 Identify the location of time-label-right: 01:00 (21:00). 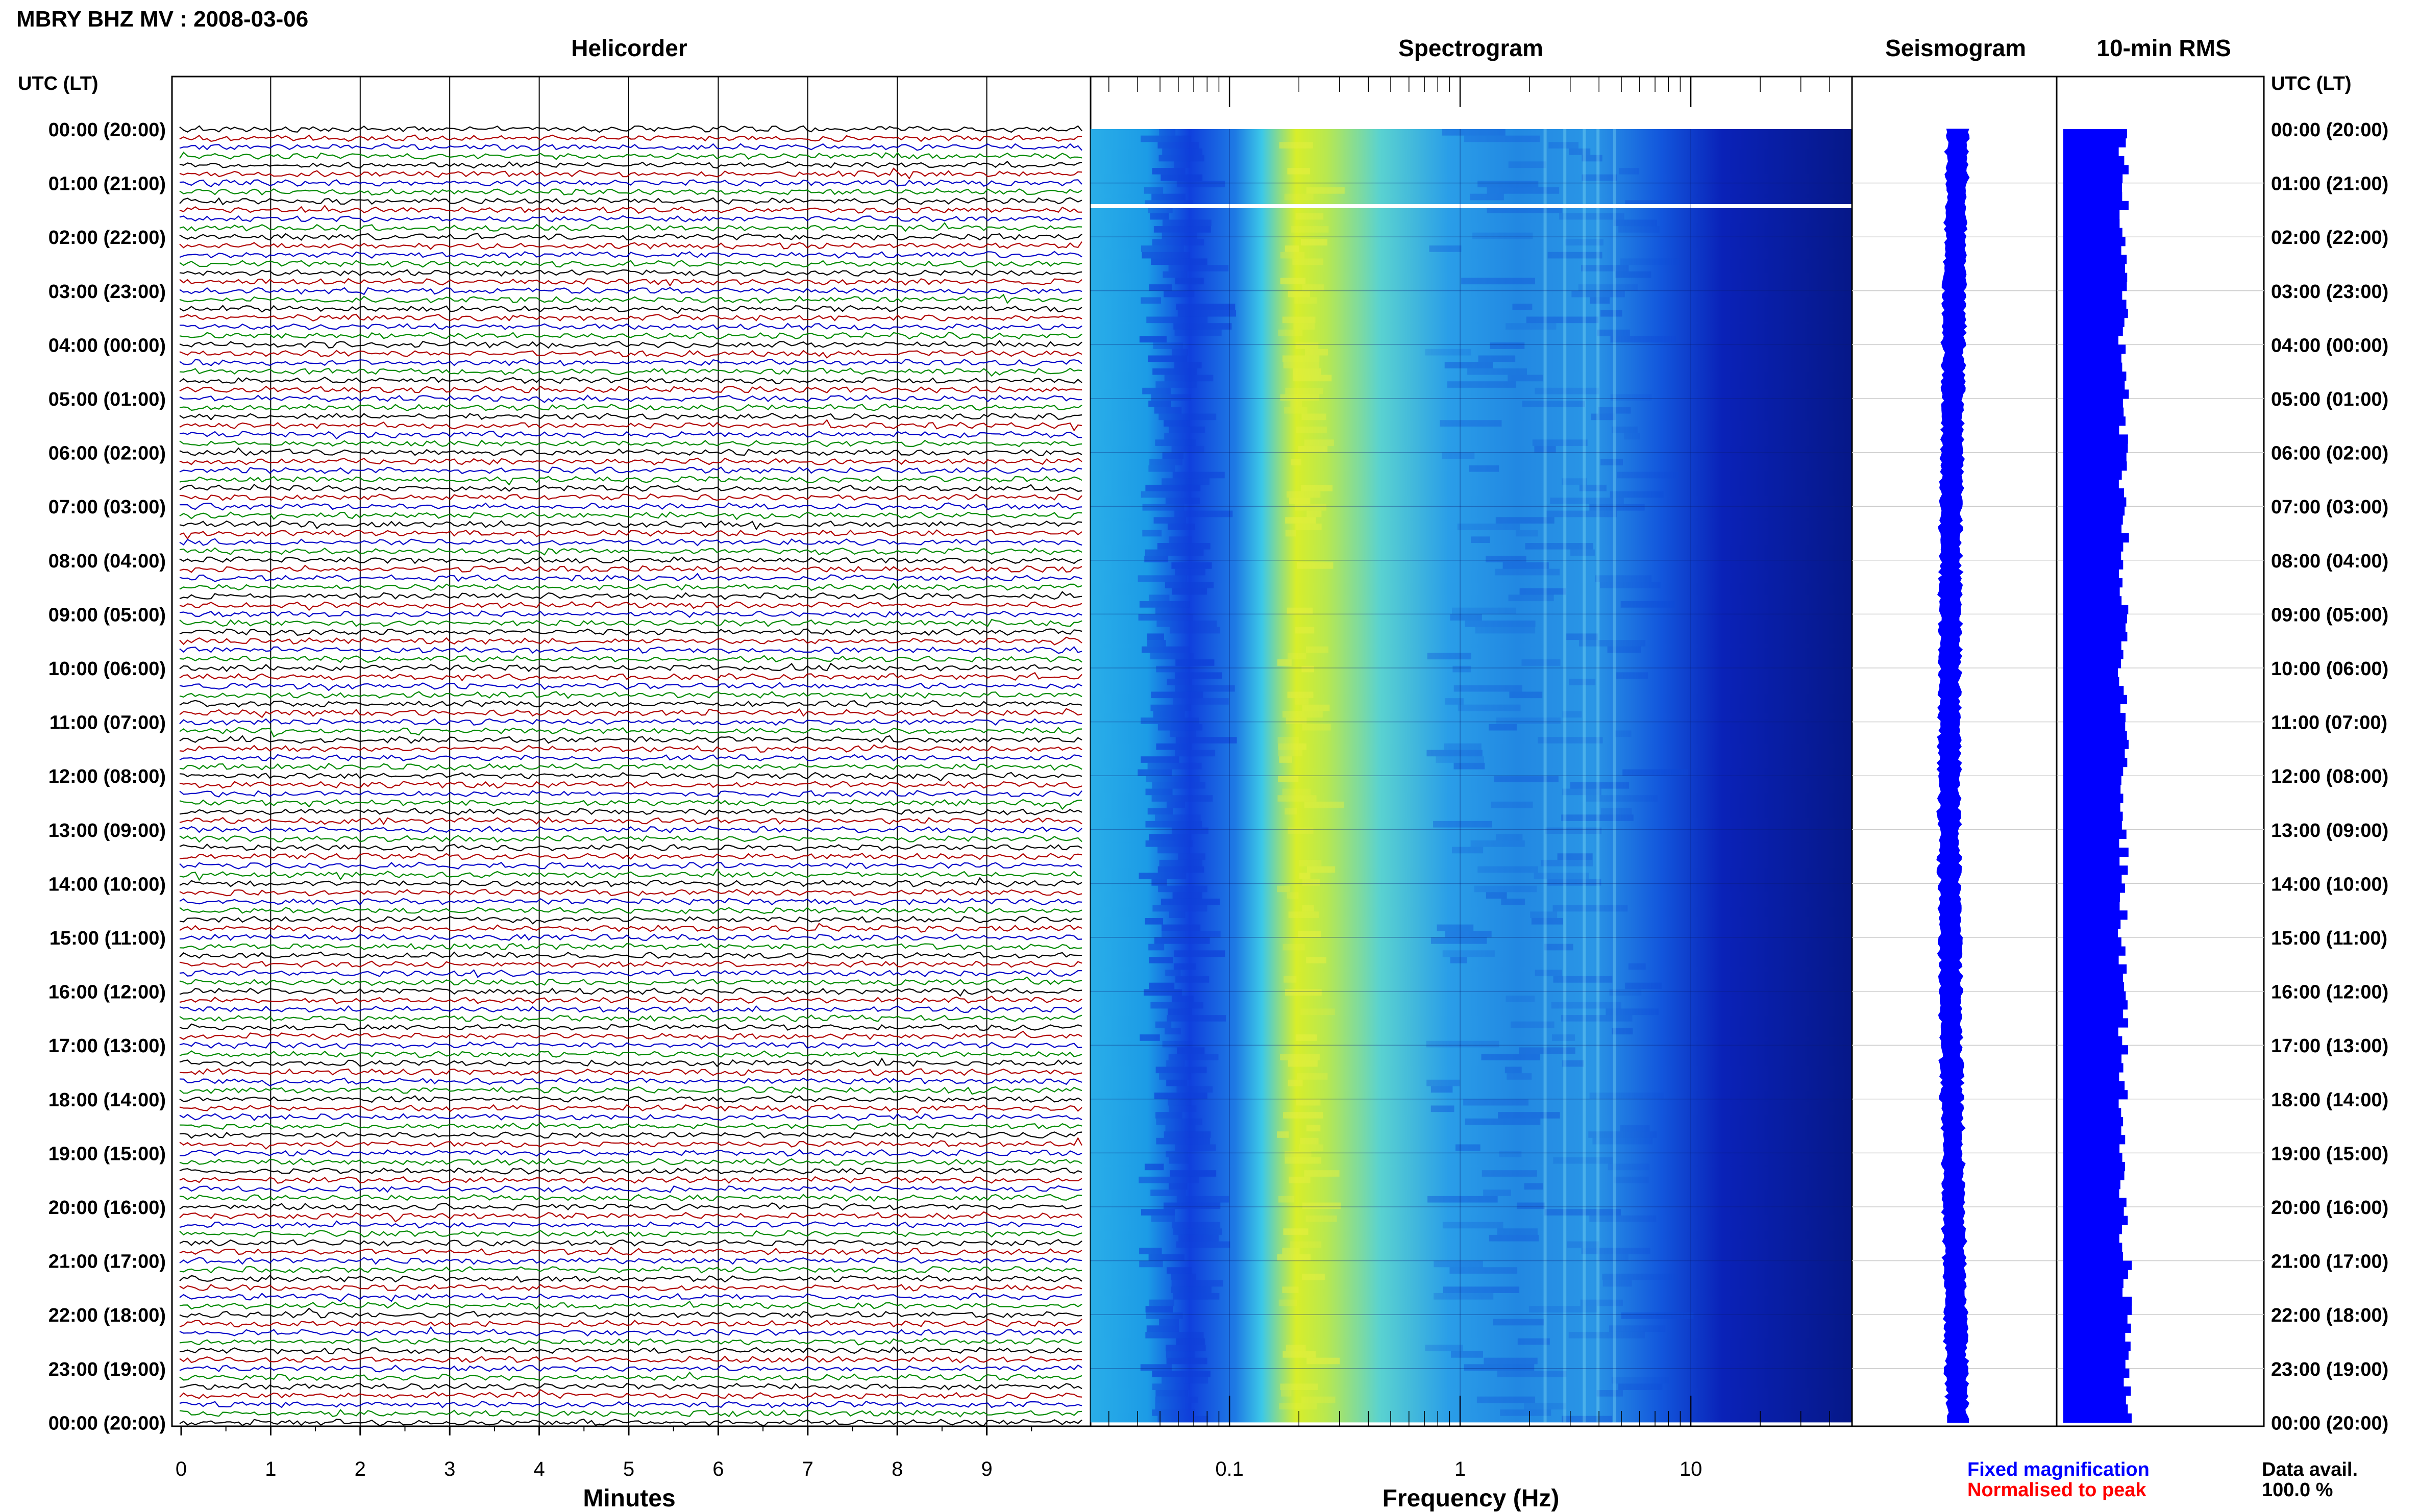
(2329, 184).